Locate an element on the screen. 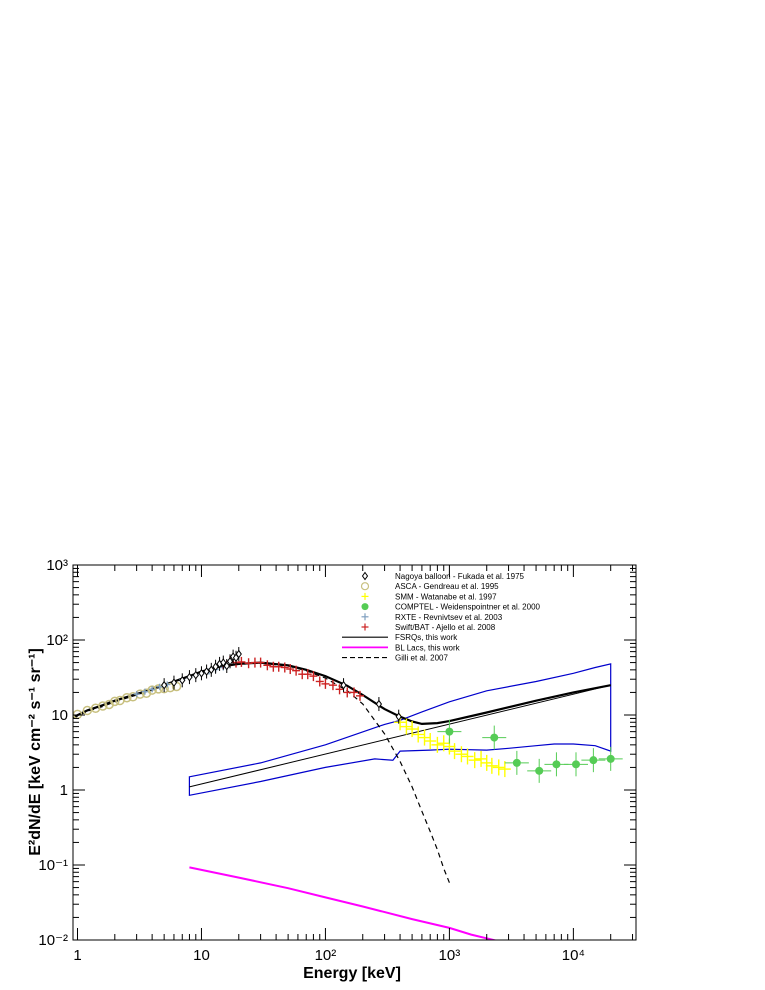 The height and width of the screenshot is (990, 765). legend-label: FSRQs, this work is located at coordinates (426, 637).